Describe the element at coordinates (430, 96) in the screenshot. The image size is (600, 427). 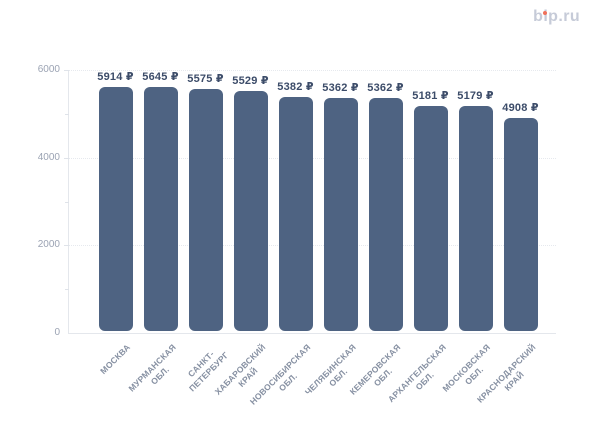
I see `bar-value-label: 5181 ₽` at that location.